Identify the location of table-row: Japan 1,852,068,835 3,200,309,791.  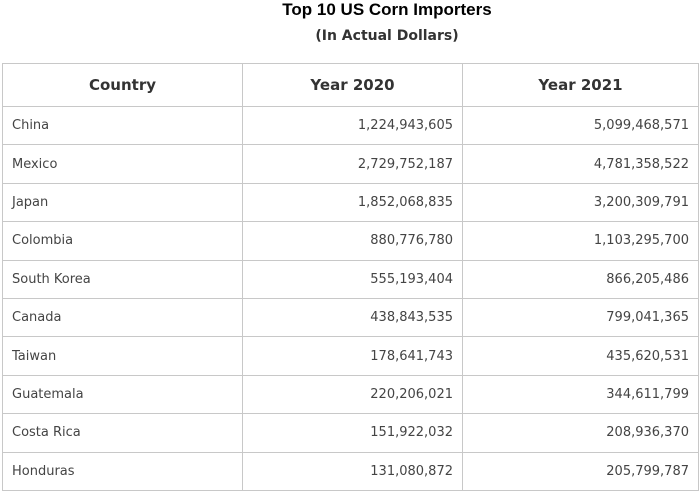
(350, 202).